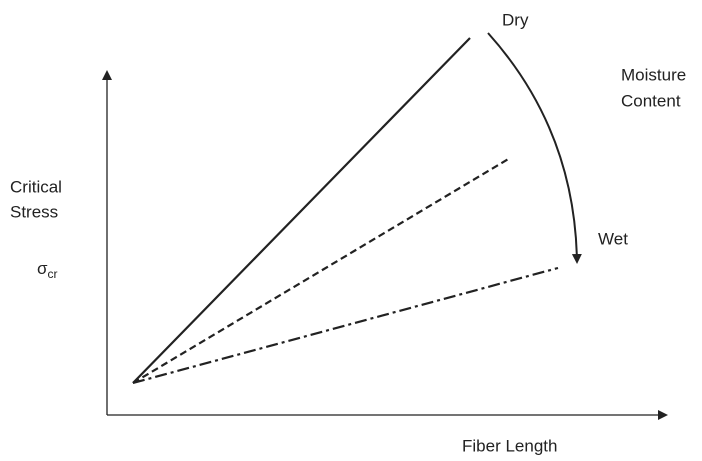  I want to click on y-axis-label: Stress, so click(34, 211).